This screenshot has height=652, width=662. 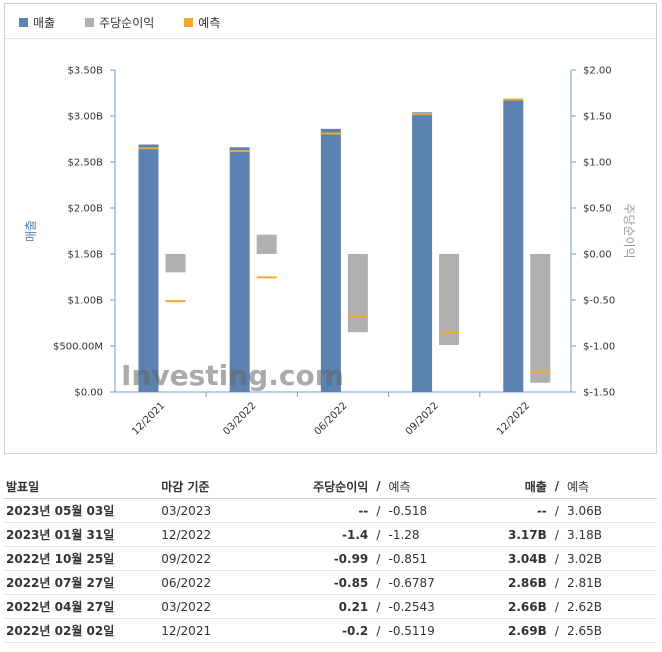 I want to click on row-revenue-forecast: 3.06B, so click(x=611, y=510).